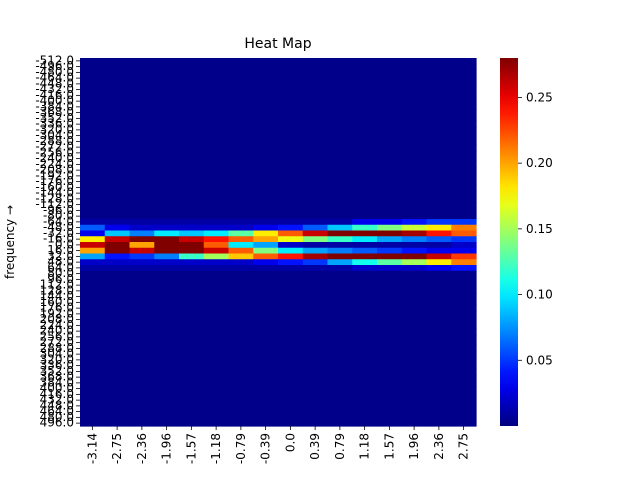 The height and width of the screenshot is (480, 640). What do you see at coordinates (539, 295) in the screenshot?
I see `colorbar-tick-label: 0.10` at bounding box center [539, 295].